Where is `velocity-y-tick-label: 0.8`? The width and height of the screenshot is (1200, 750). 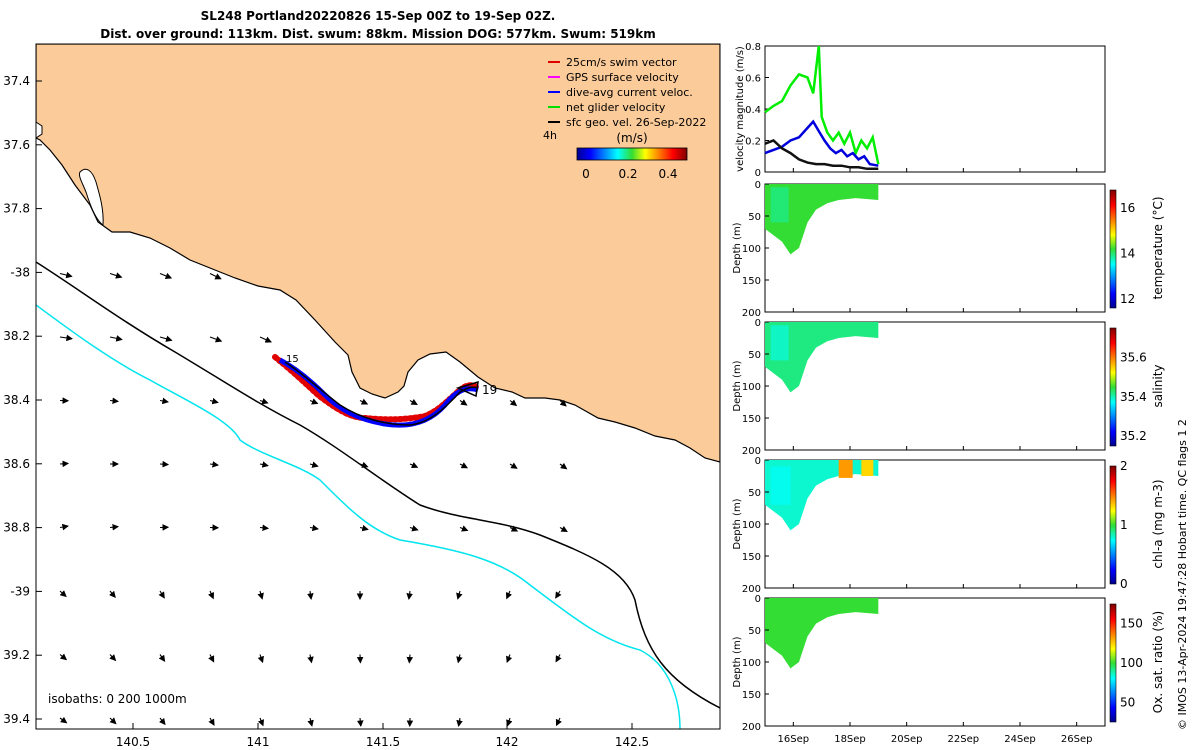 velocity-y-tick-label: 0.8 is located at coordinates (753, 47).